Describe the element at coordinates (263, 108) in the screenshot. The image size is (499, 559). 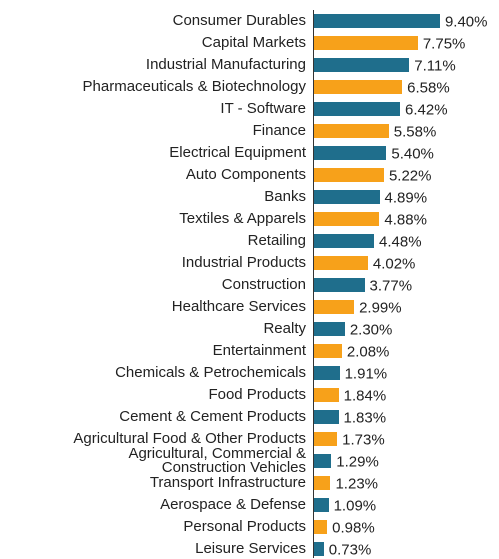
I see `category-label: IT - Software` at that location.